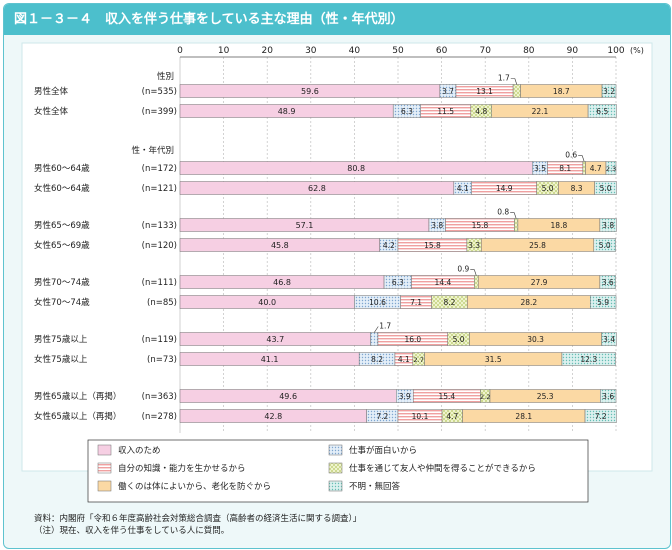 This screenshot has height=550, width=672. Describe the element at coordinates (577, 188) in the screenshot. I see `data-label: 8.3` at that location.